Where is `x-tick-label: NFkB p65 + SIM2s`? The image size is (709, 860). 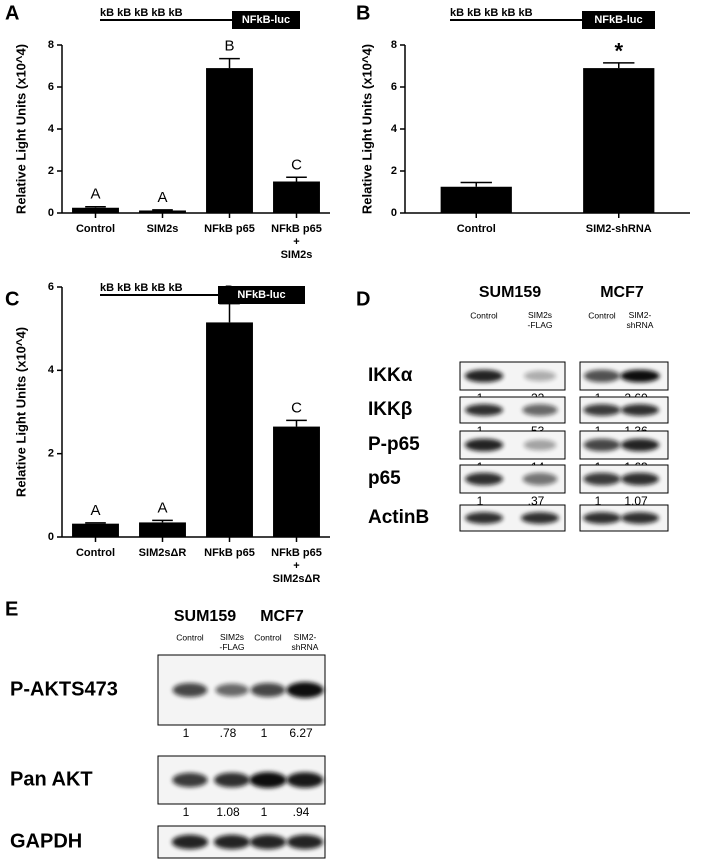
x-tick-label: NFkB p65 + SIM2s is located at coordinates (296, 242).